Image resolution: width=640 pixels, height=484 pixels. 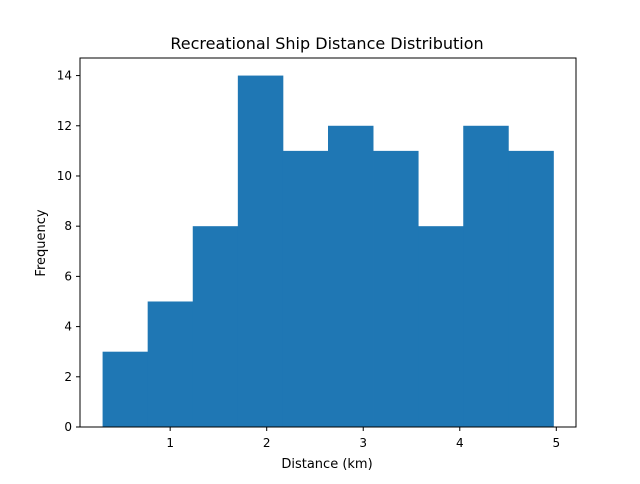 What do you see at coordinates (68, 377) in the screenshot?
I see `y-tick-label: 2` at bounding box center [68, 377].